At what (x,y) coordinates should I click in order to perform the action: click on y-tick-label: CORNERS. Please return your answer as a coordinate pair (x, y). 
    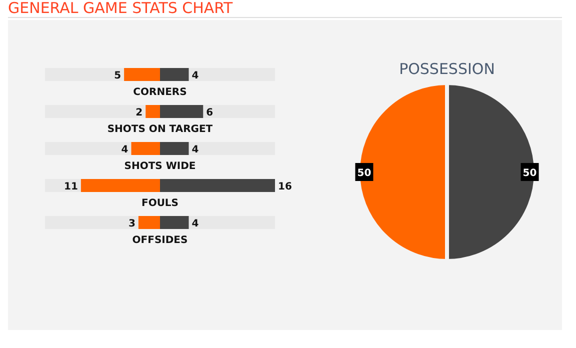
    Looking at the image, I should click on (160, 92).